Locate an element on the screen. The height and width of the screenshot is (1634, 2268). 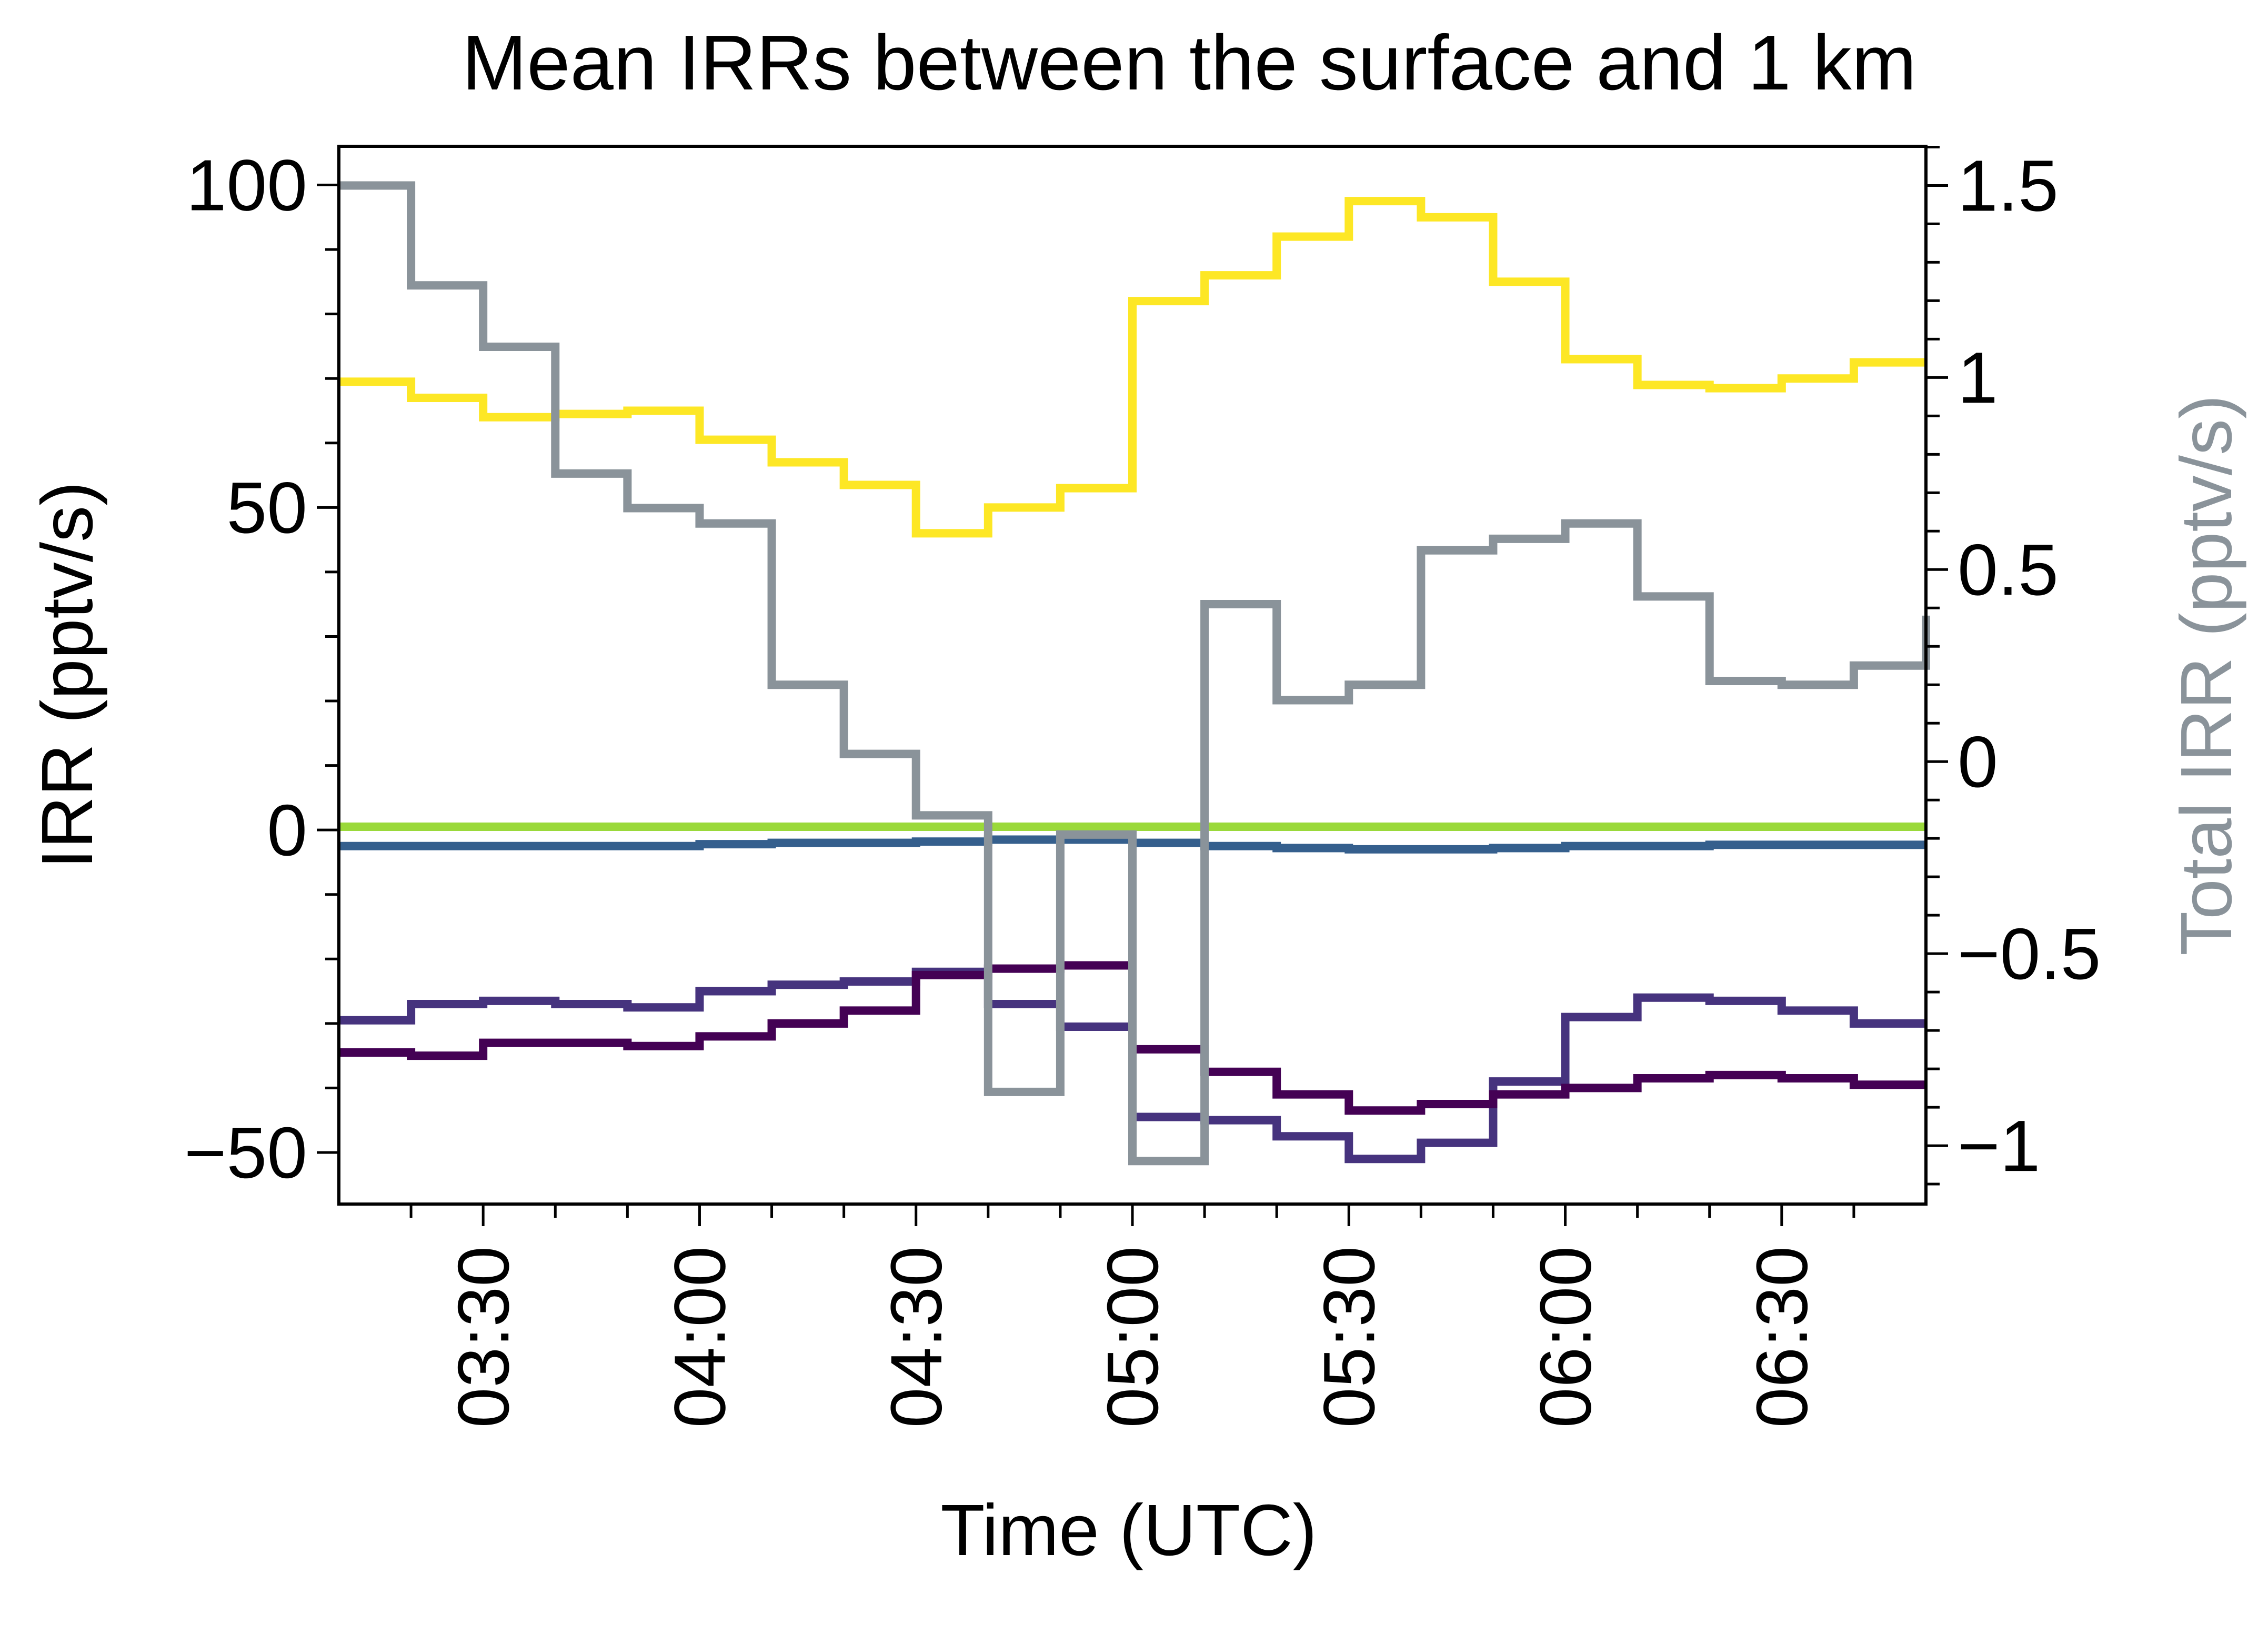
y2-tick-label: 0.5 is located at coordinates (2008, 570).